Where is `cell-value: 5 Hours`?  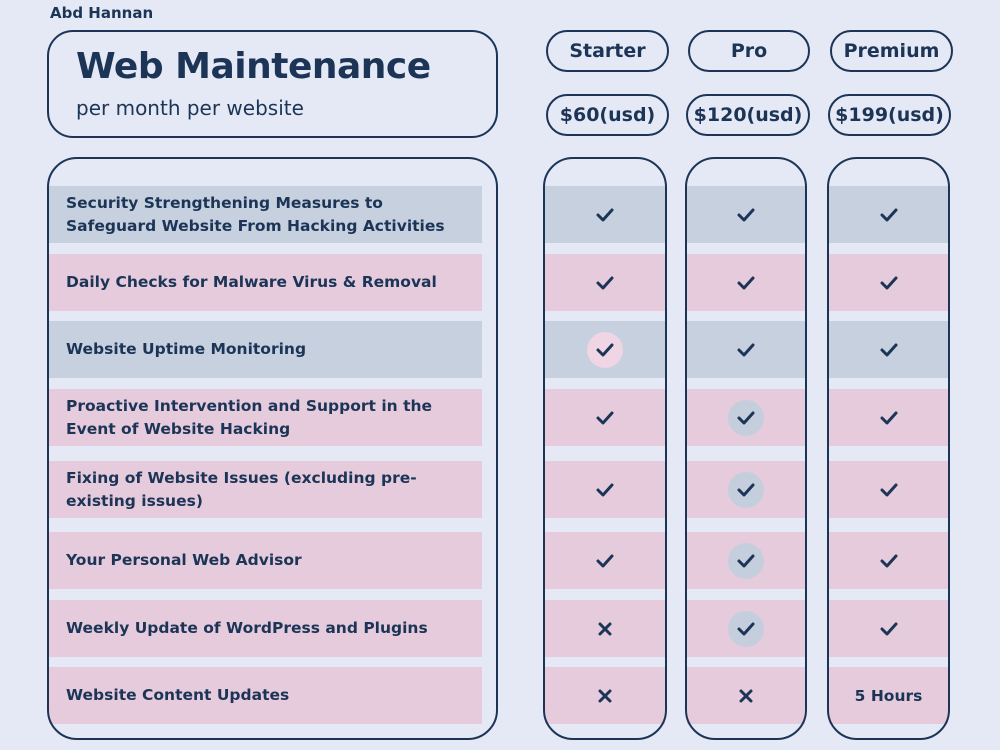
cell-value: 5 Hours is located at coordinates (888, 695).